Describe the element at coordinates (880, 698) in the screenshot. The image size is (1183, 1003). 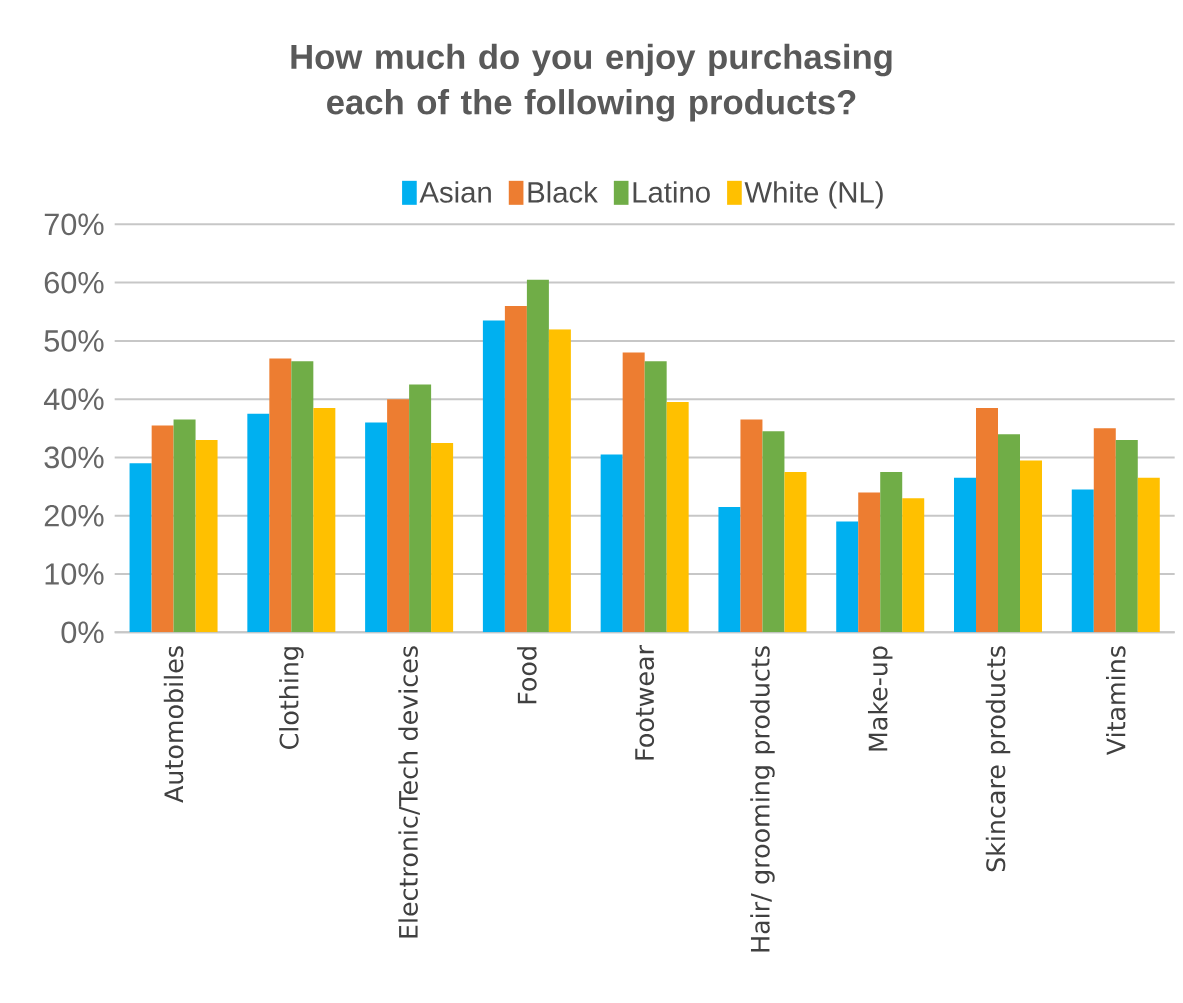
I see `x-tick-label: Make-up` at that location.